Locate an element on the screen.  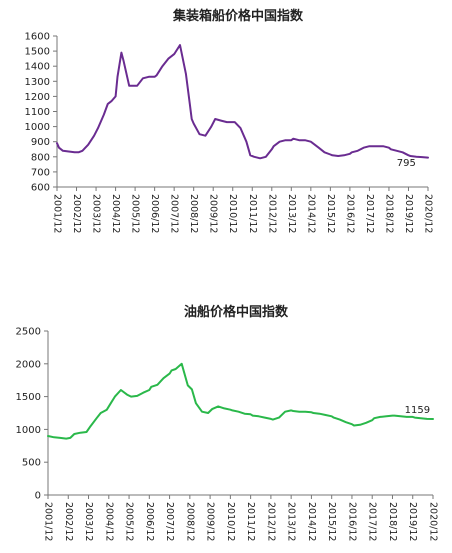
end-value-label: 1159 is located at coordinates (417, 410).